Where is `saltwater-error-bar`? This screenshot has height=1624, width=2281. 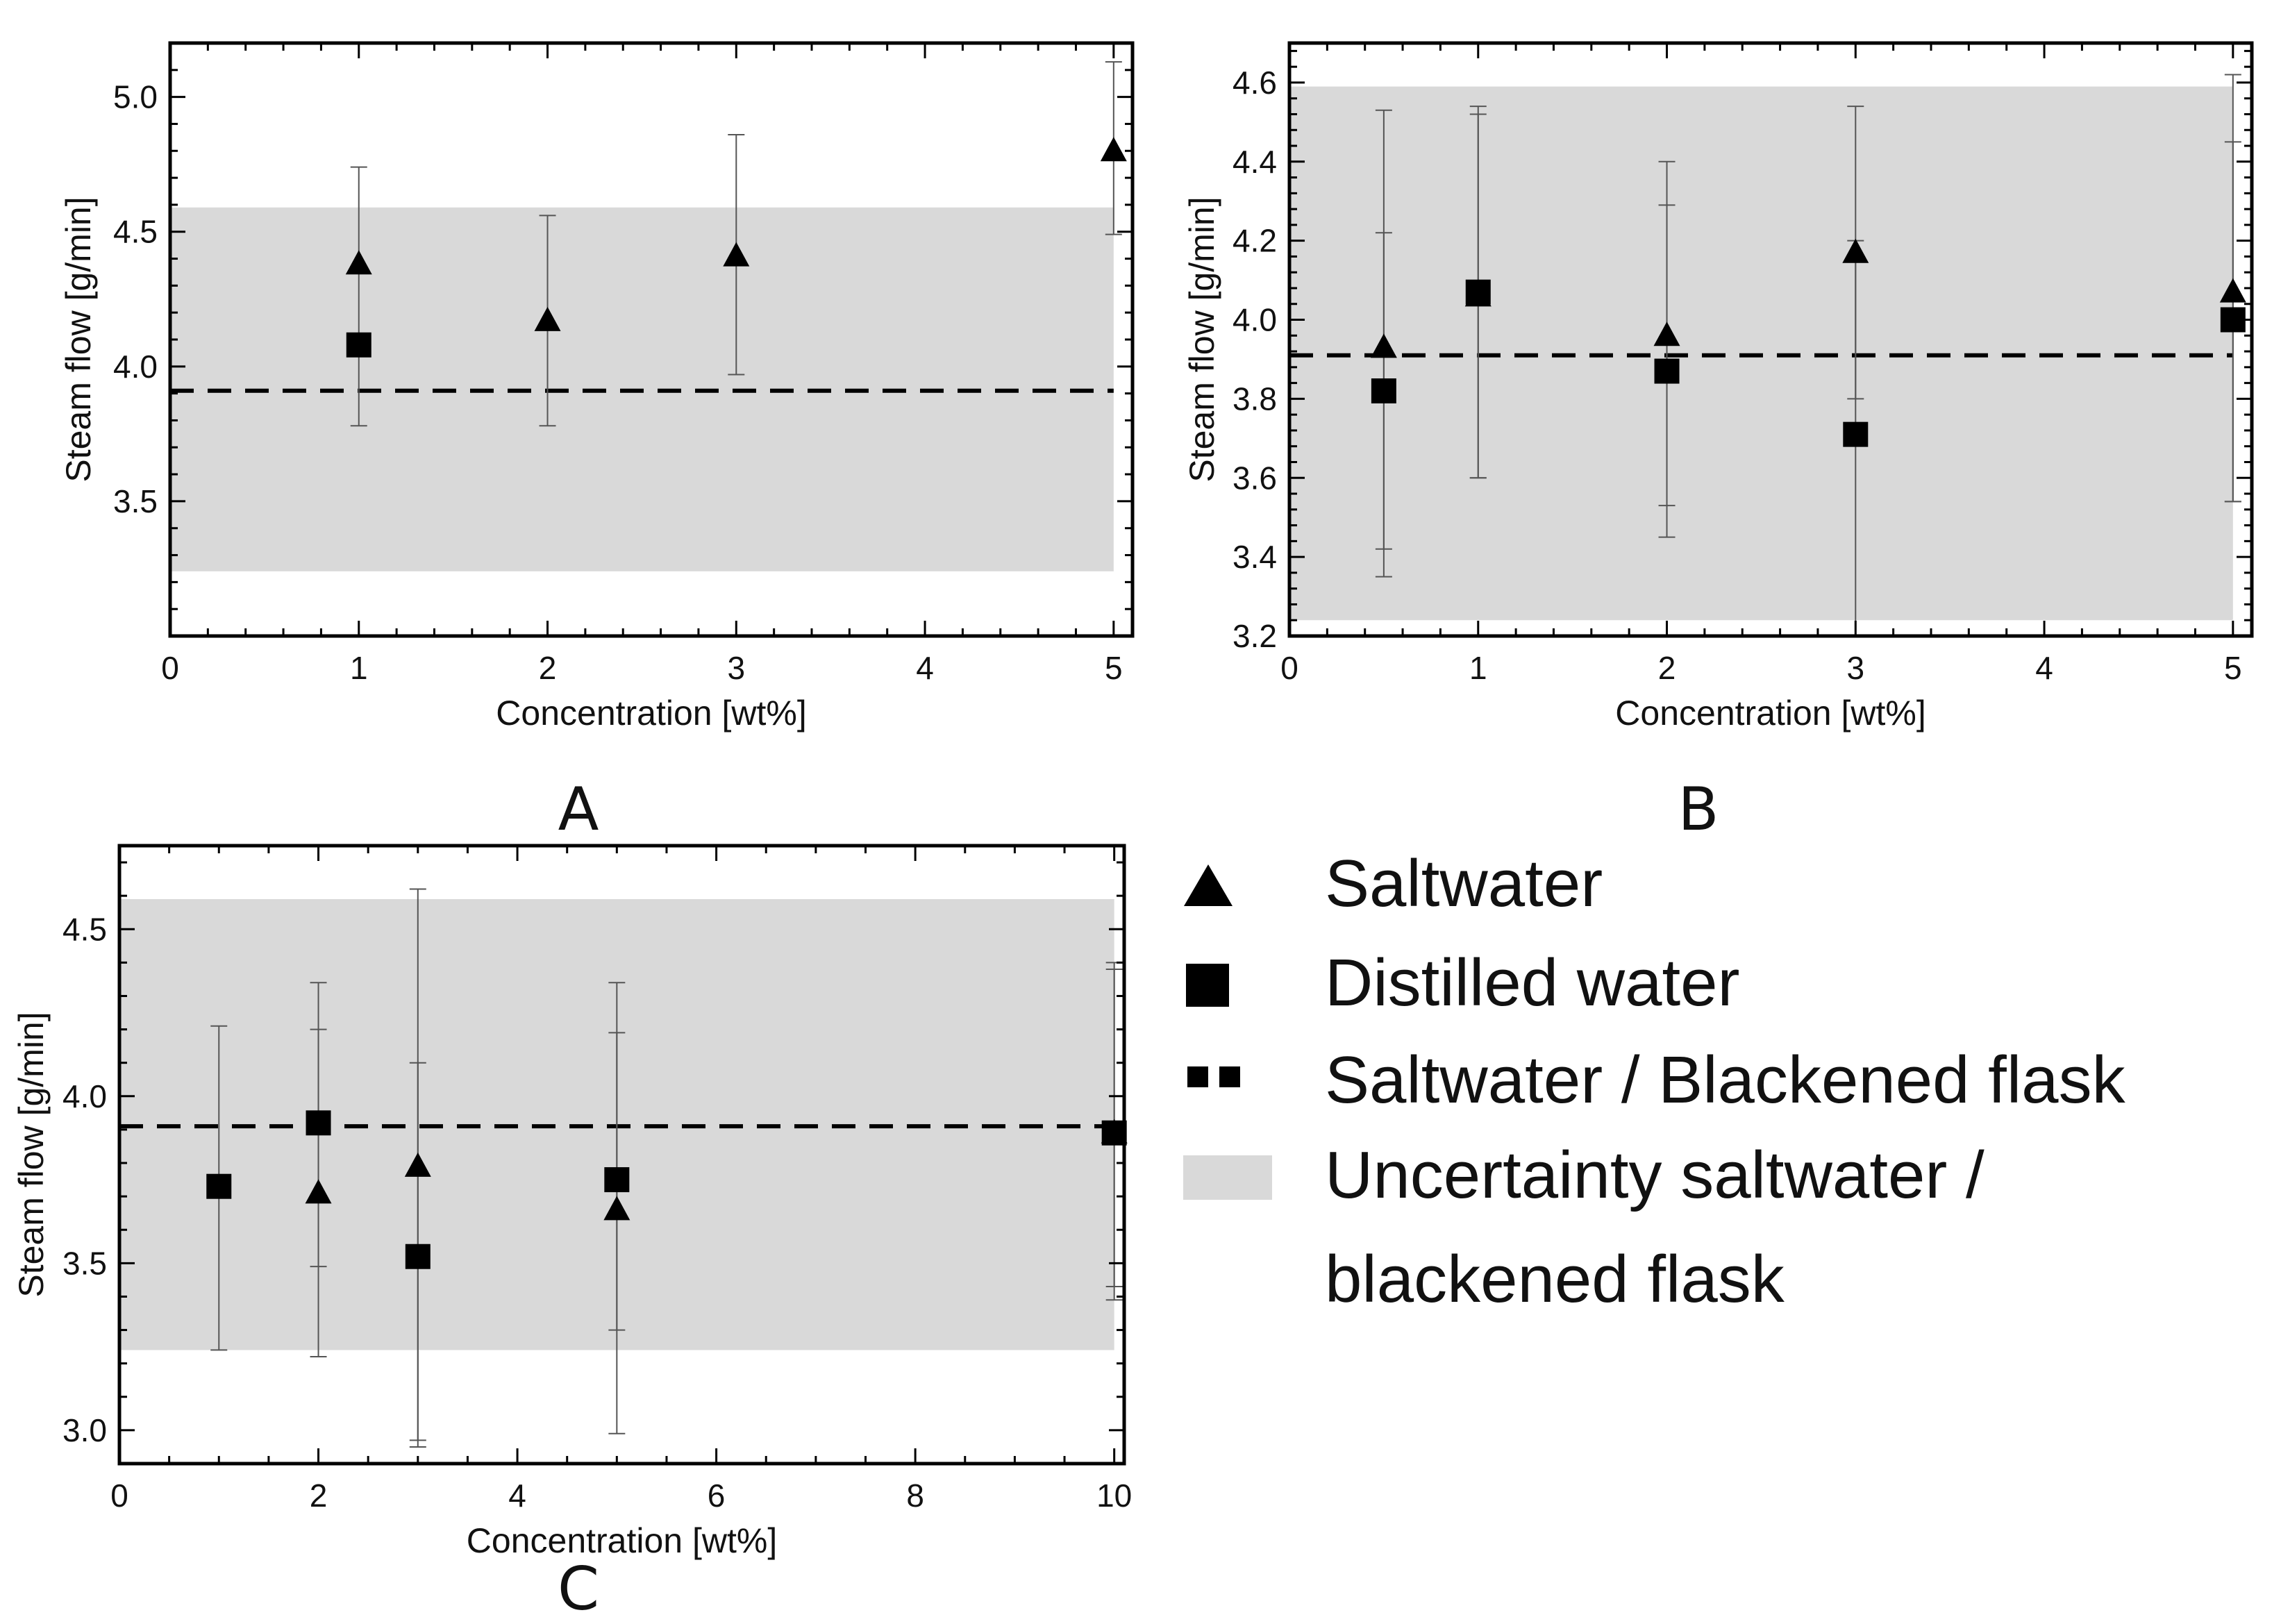
saltwater-error-bar is located at coordinates (358, 296).